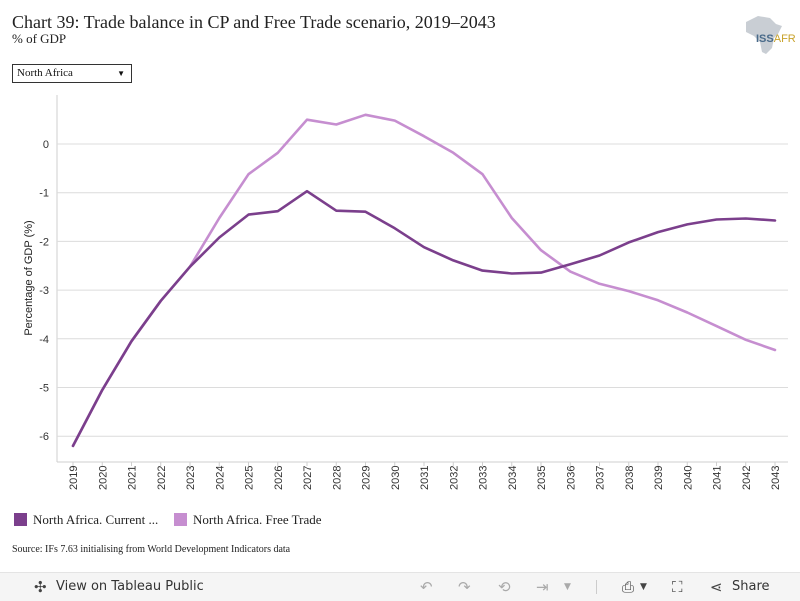  I want to click on africa-map-icon, so click(764, 35).